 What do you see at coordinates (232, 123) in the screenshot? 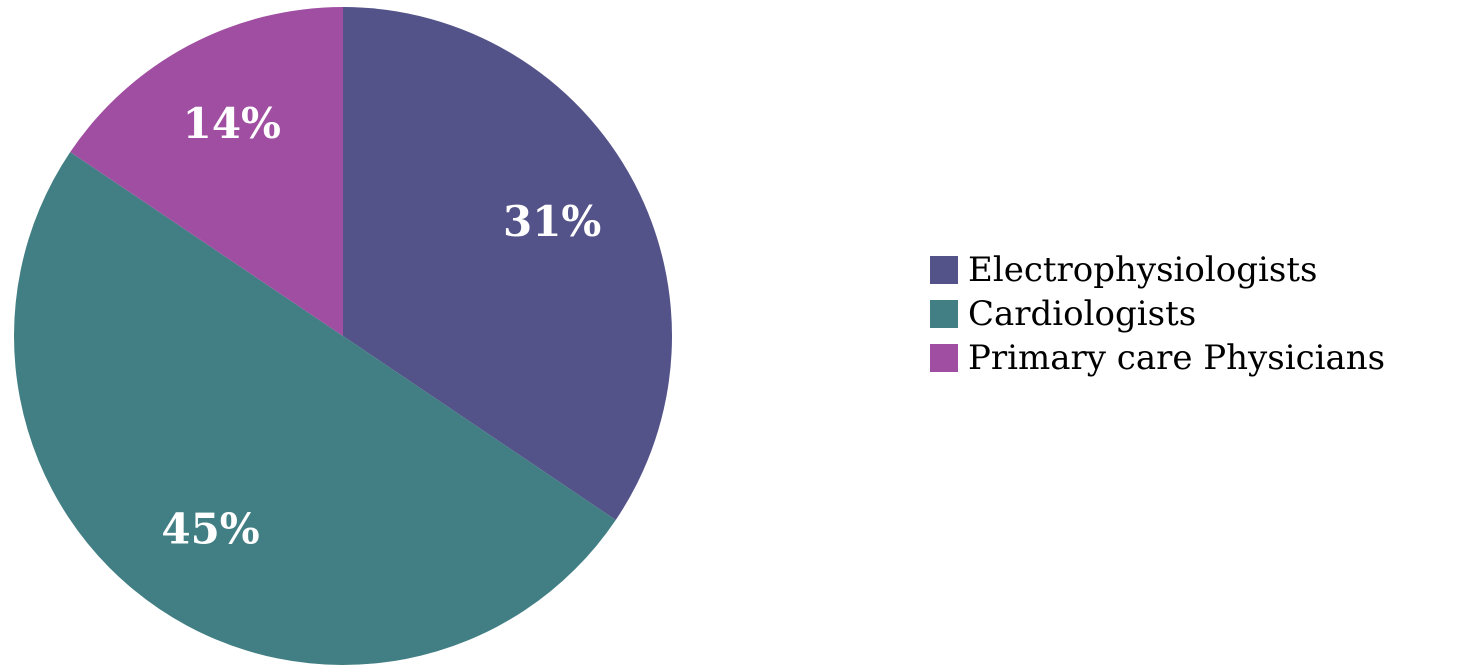
I see `data-label-primary-care-physicians: 14%` at bounding box center [232, 123].